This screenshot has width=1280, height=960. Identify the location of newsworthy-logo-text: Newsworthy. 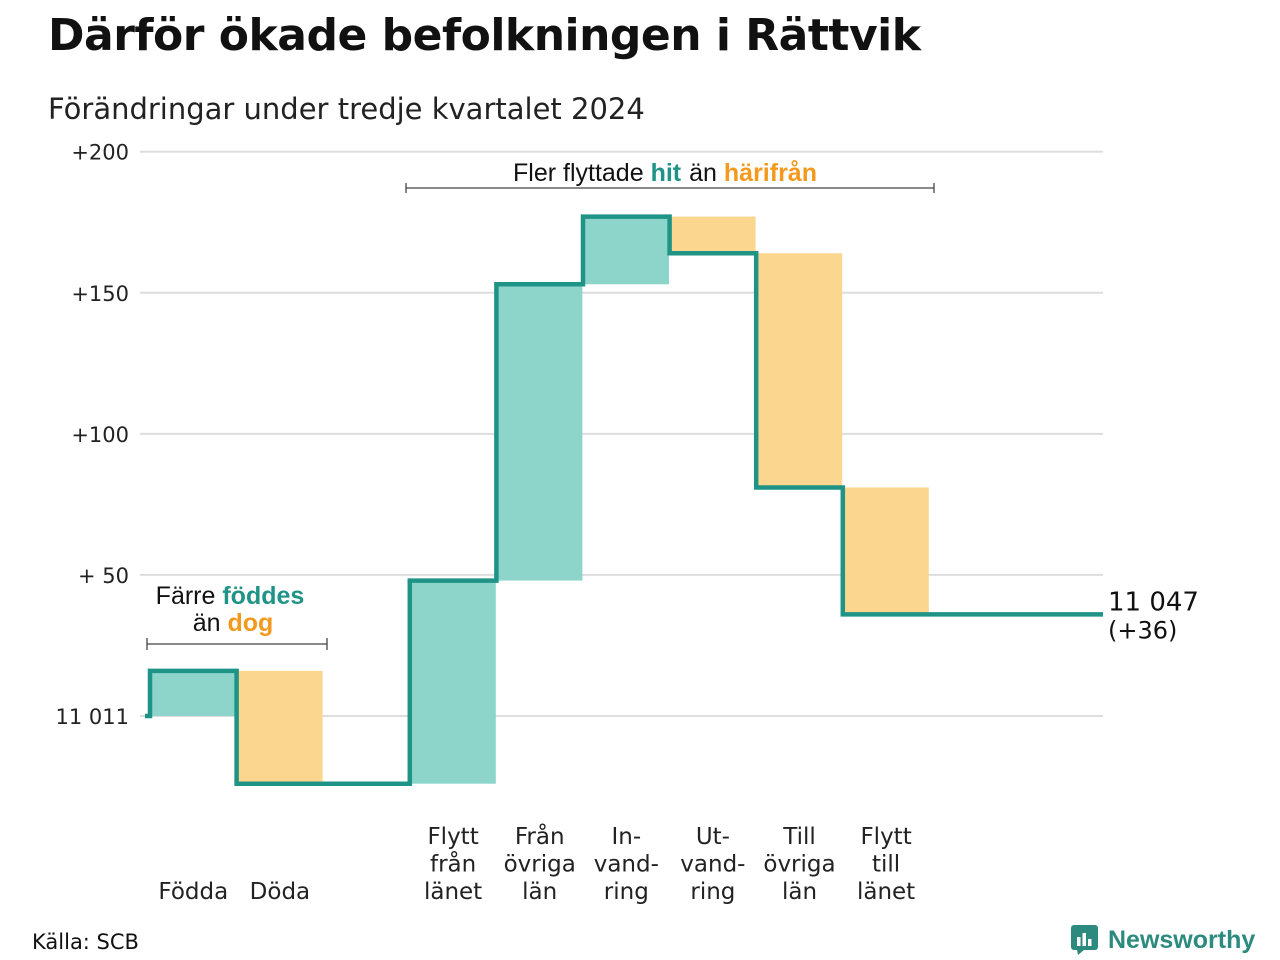
(1182, 939).